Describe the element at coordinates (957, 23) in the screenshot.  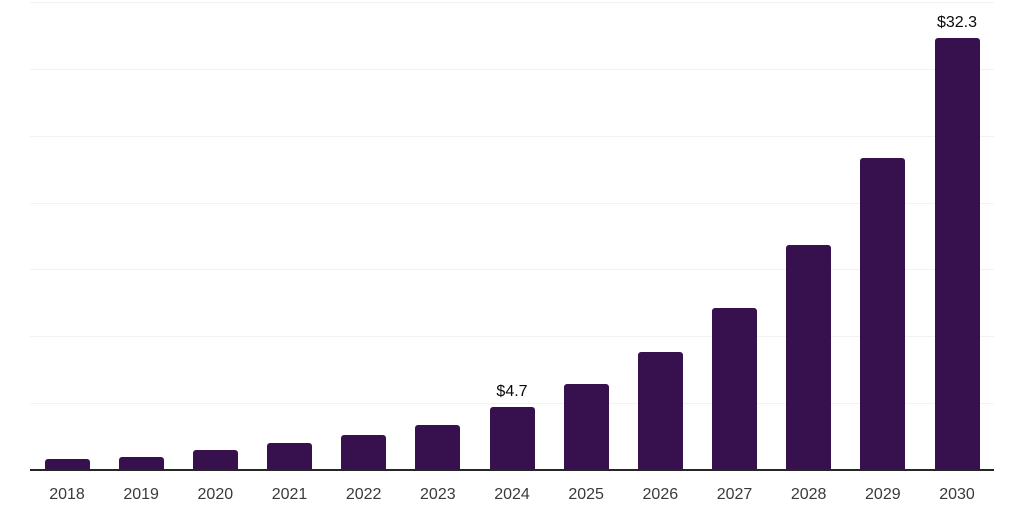
I see `value-label-2030: $32.3` at that location.